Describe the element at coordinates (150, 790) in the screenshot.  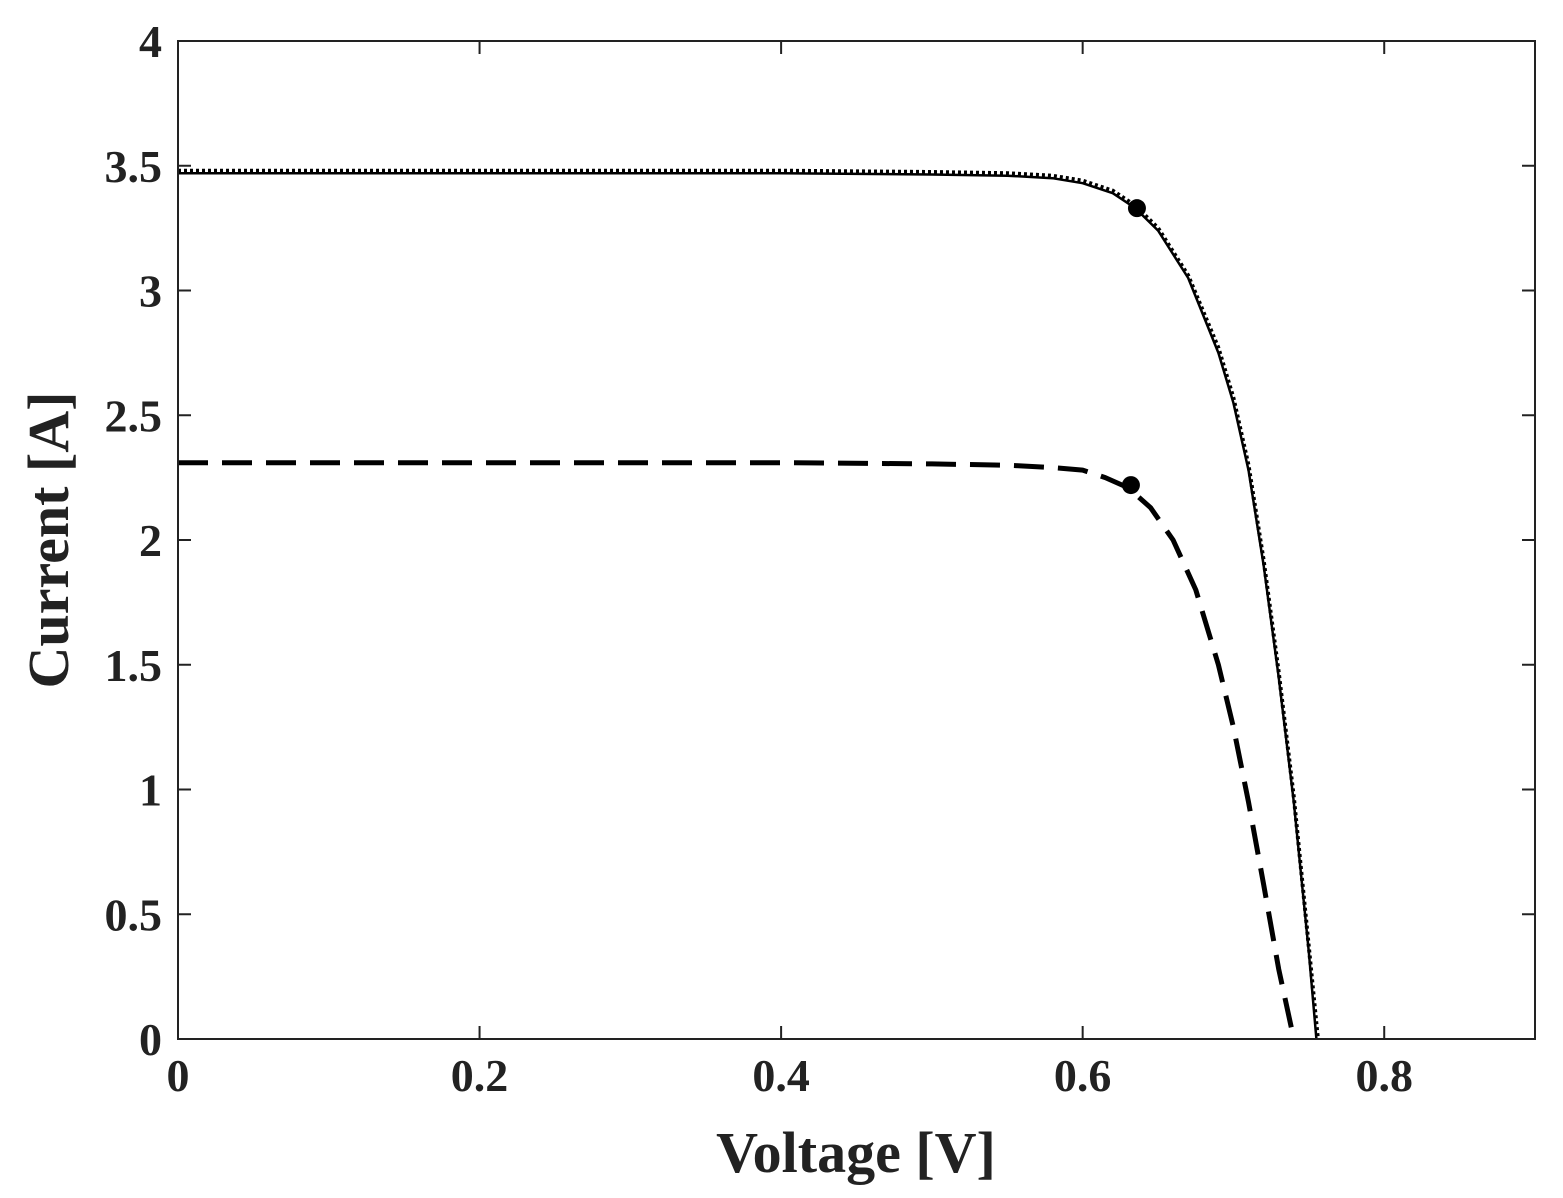
I see `y-tick-label: 1` at that location.